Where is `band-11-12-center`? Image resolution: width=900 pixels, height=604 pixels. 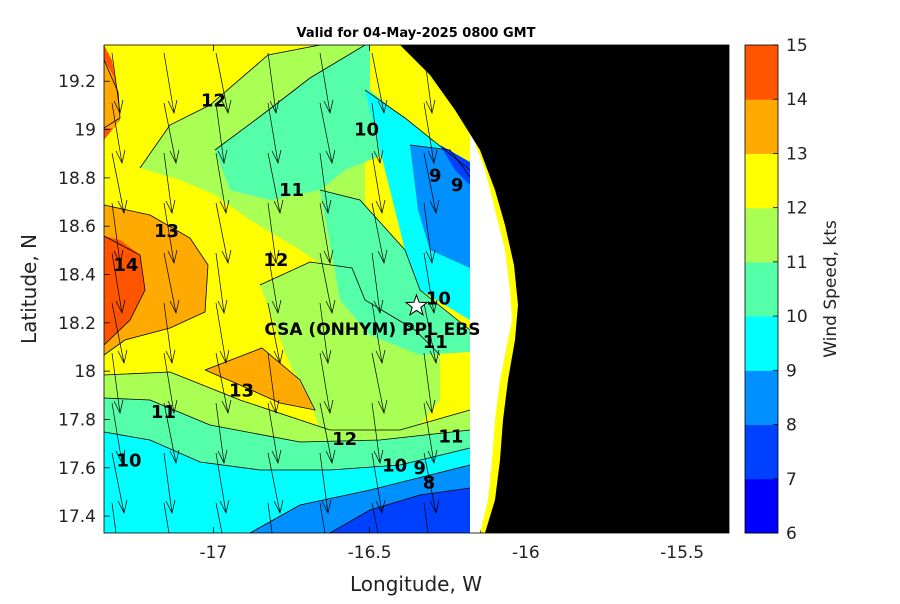 band-11-12-center is located at coordinates (350, 356).